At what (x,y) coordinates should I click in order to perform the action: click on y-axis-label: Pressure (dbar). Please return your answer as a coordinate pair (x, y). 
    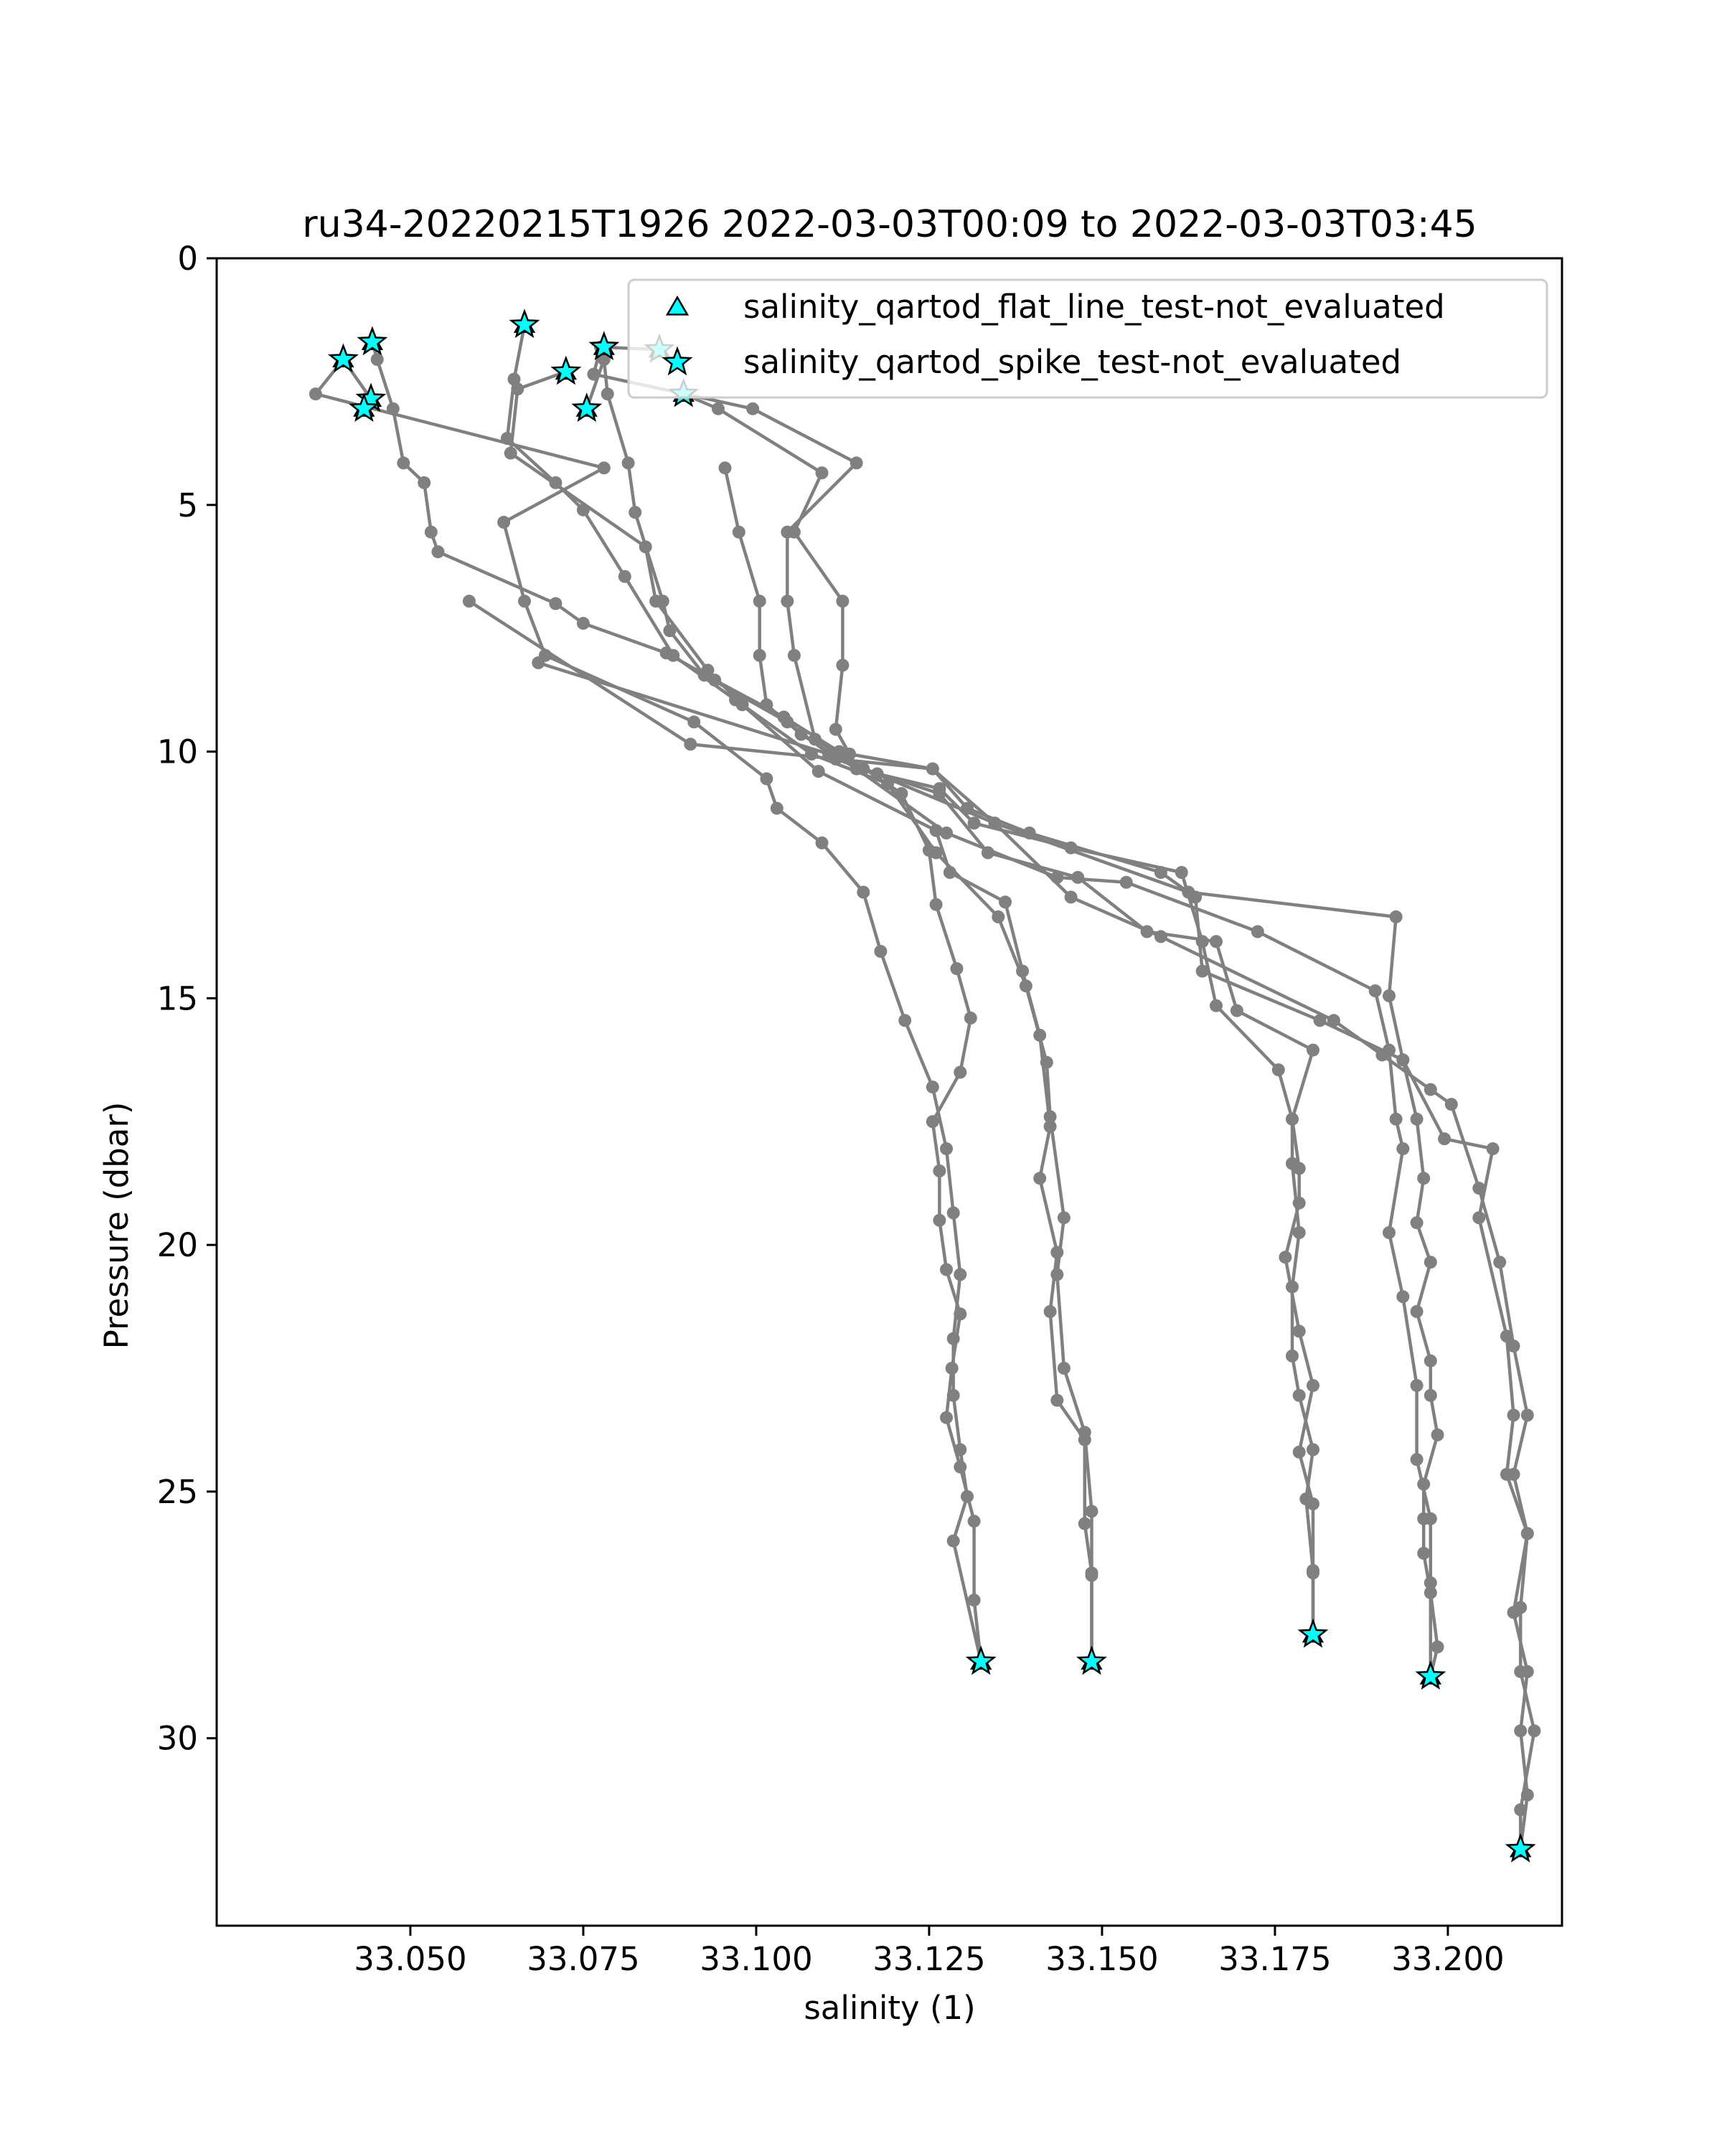
    Looking at the image, I should click on (117, 1226).